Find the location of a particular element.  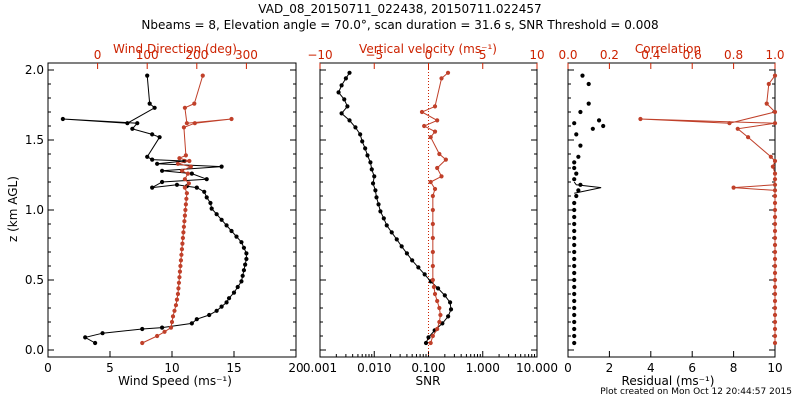

vertical-bottom-tick-label: 1.000 is located at coordinates (483, 368).